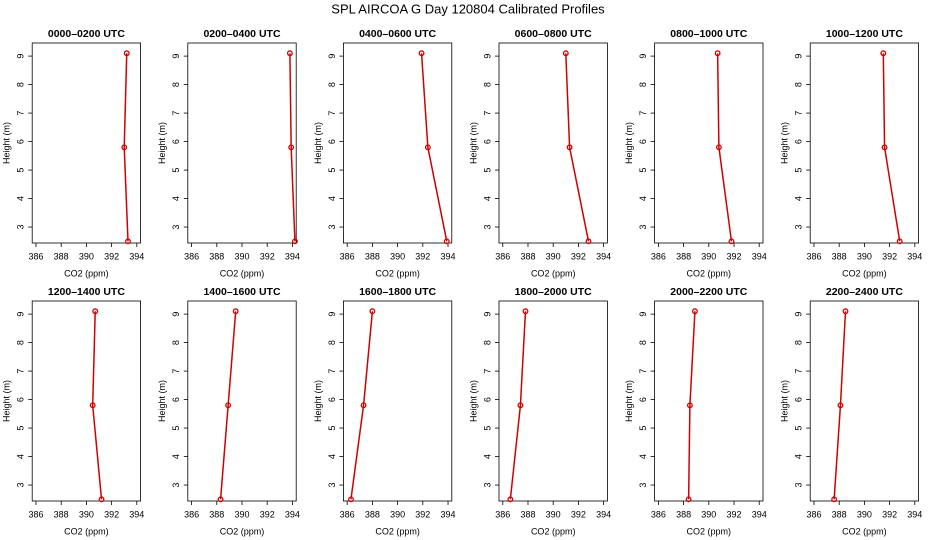 The width and height of the screenshot is (936, 540). I want to click on panel-title: 0800–1000 UTC, so click(708, 34).